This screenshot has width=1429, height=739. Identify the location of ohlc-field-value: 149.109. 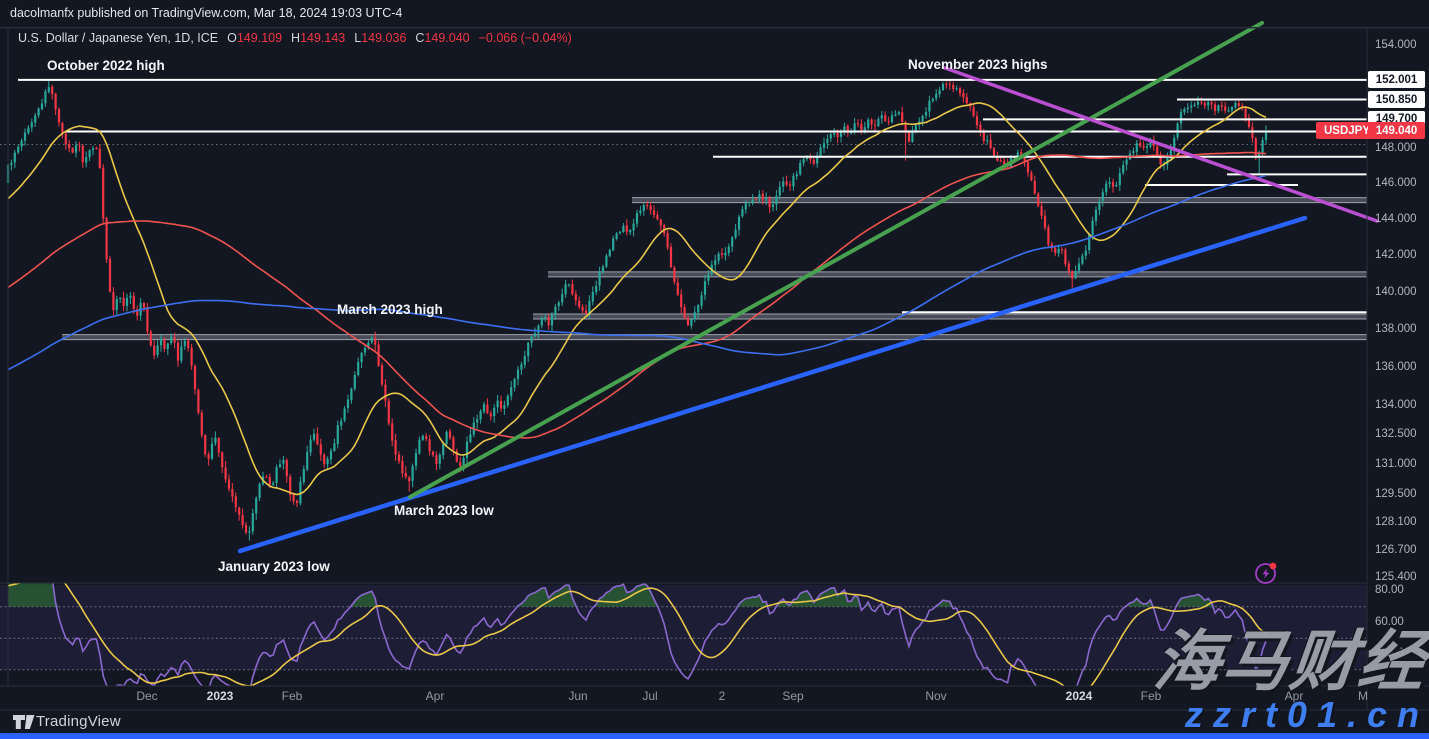
(259, 38).